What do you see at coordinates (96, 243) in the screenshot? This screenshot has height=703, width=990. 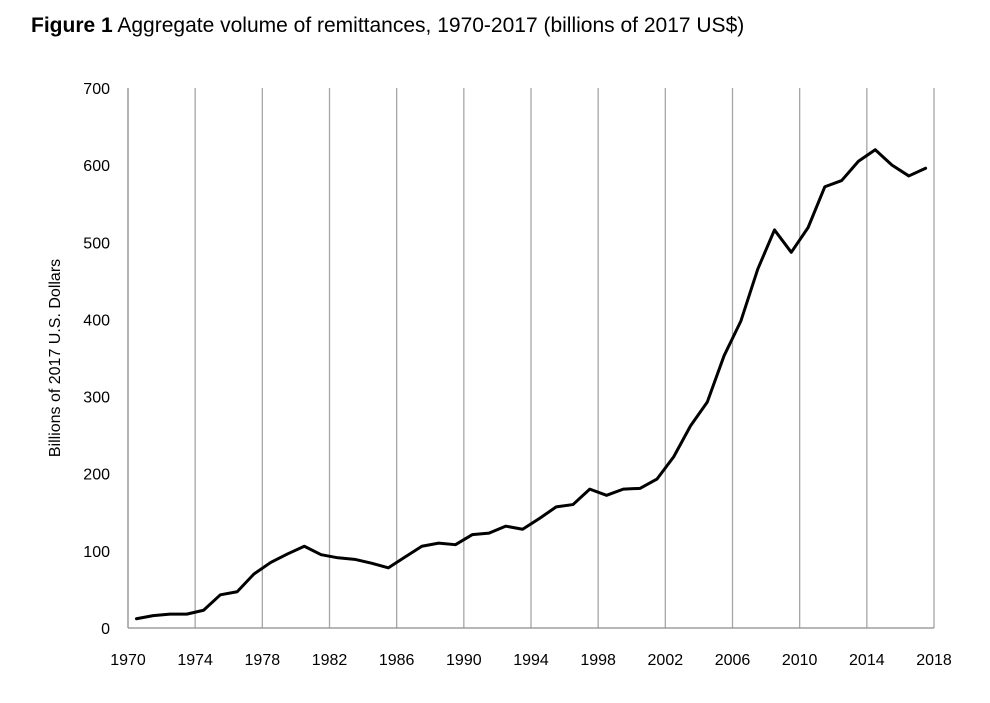 I see `y-tick-label: 500` at bounding box center [96, 243].